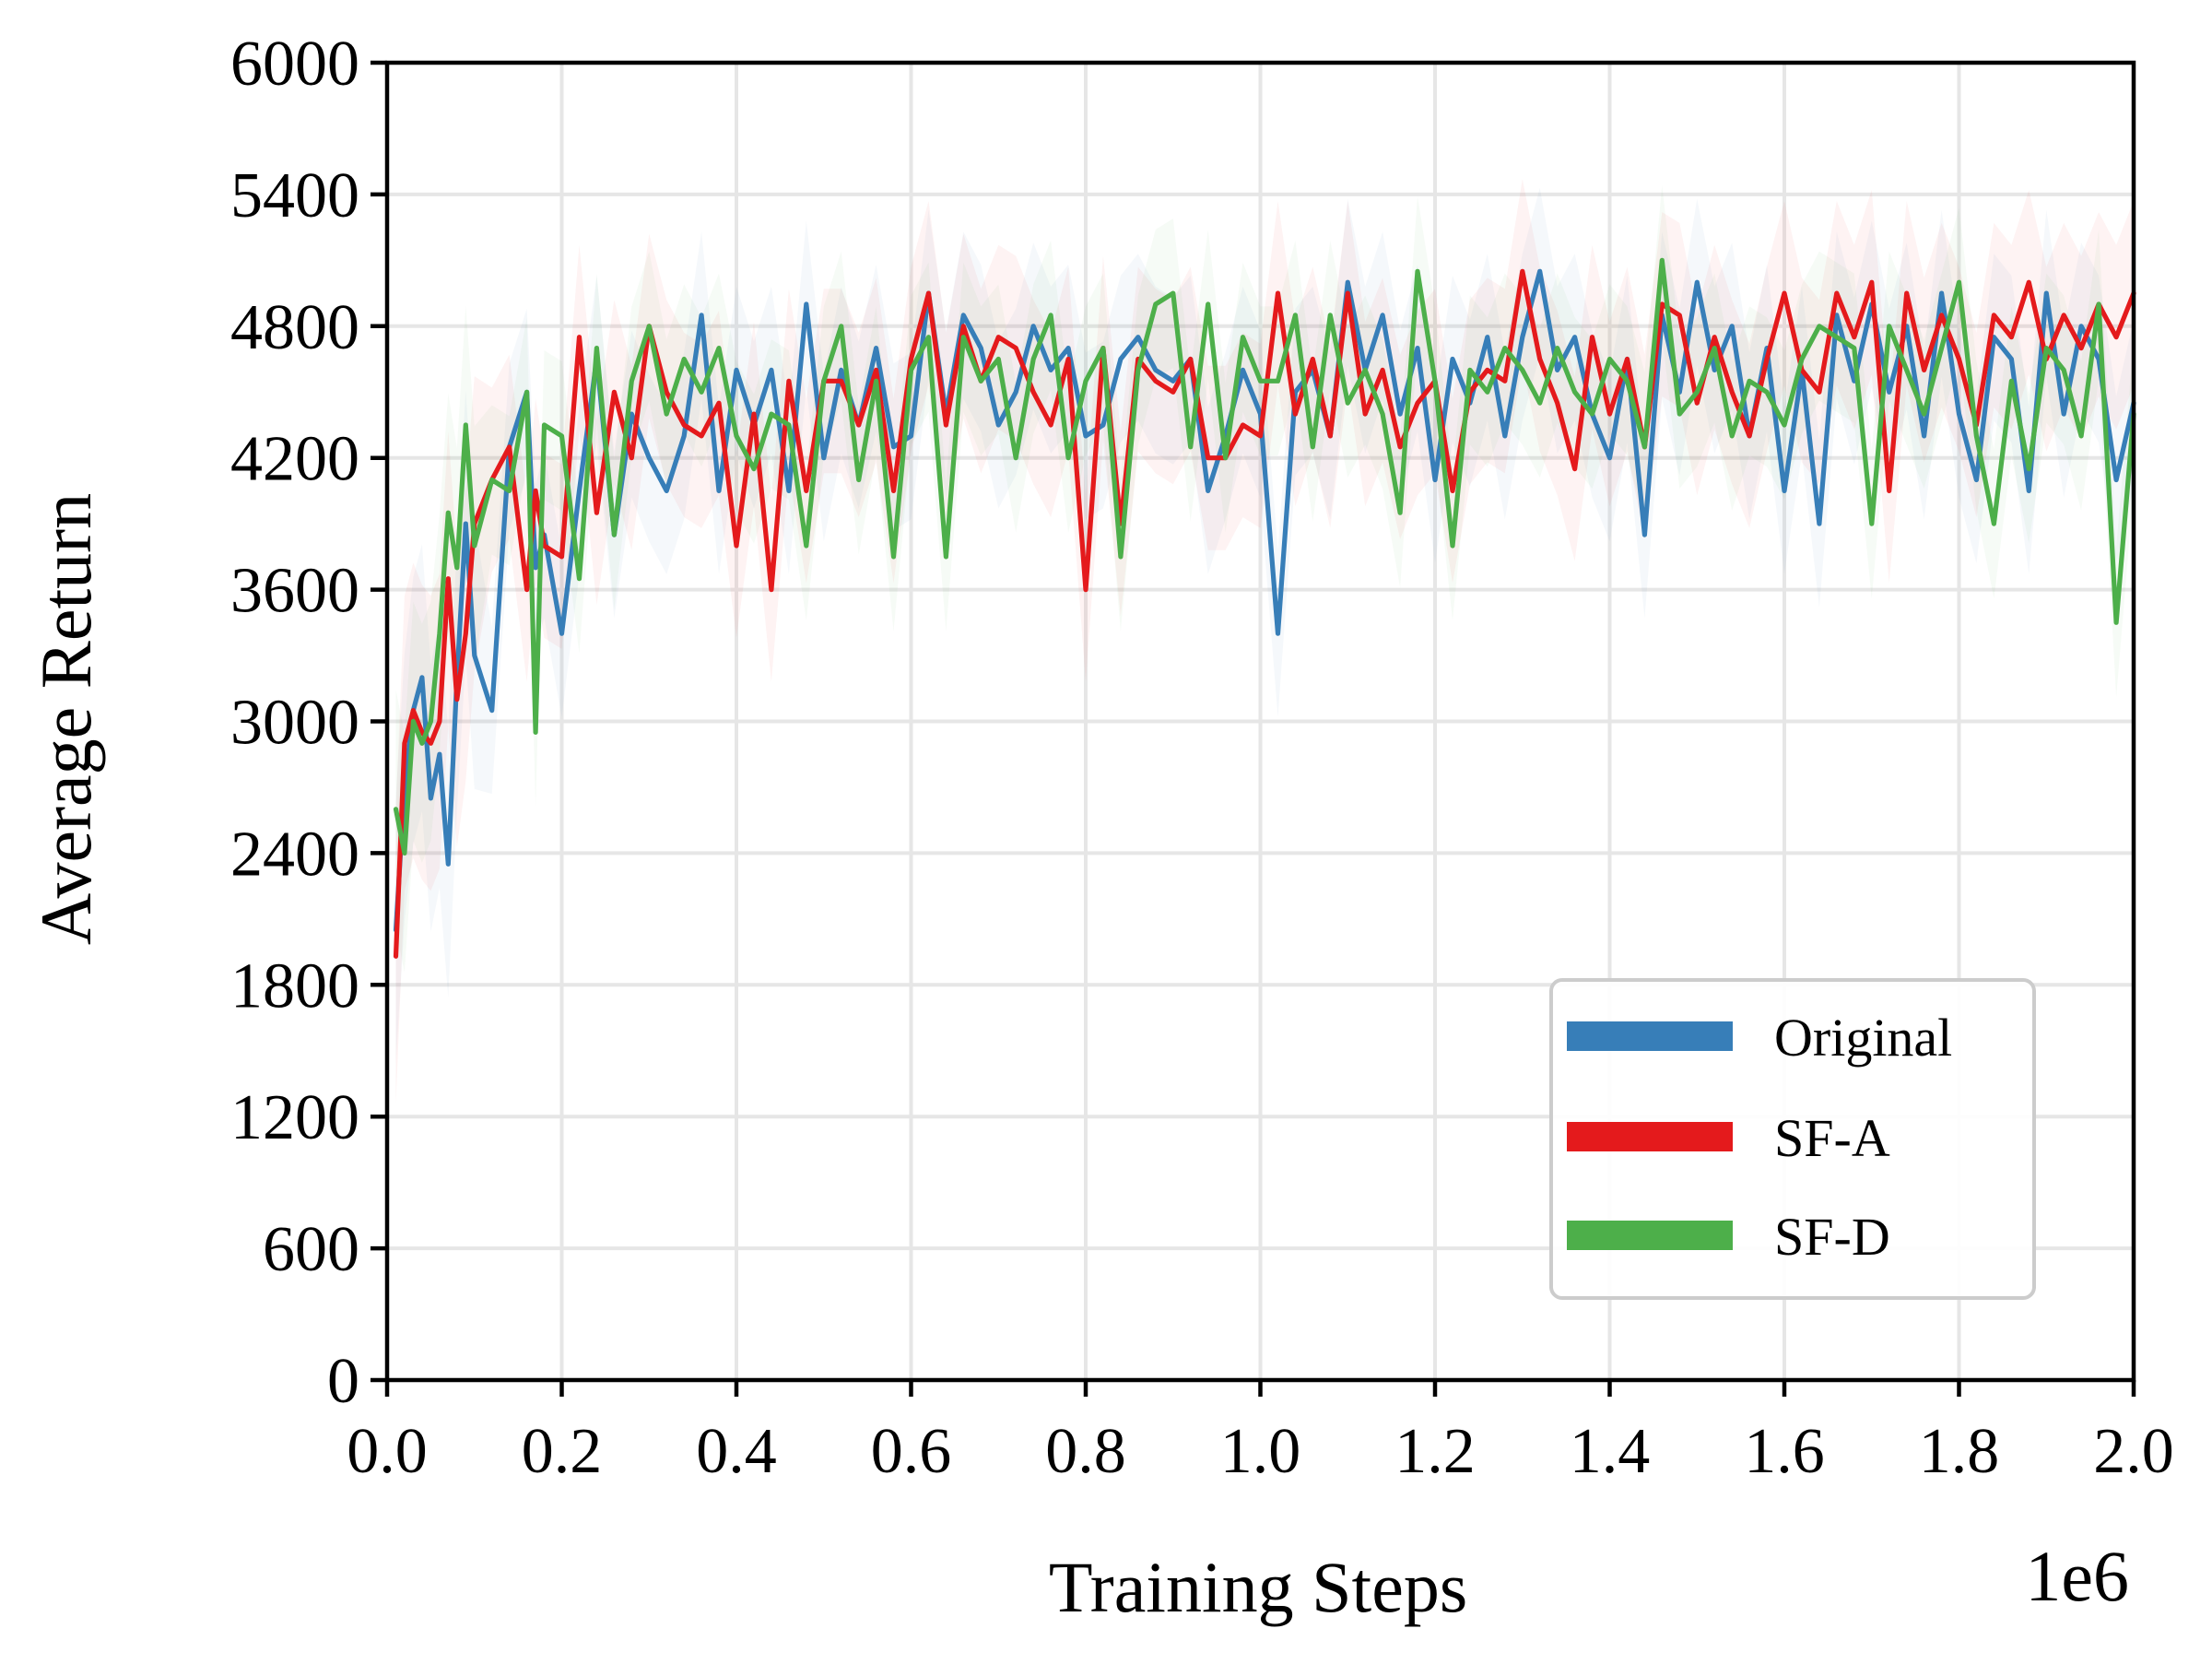  Describe the element at coordinates (294, 327) in the screenshot. I see `y-tick-label-8: 4800` at that location.